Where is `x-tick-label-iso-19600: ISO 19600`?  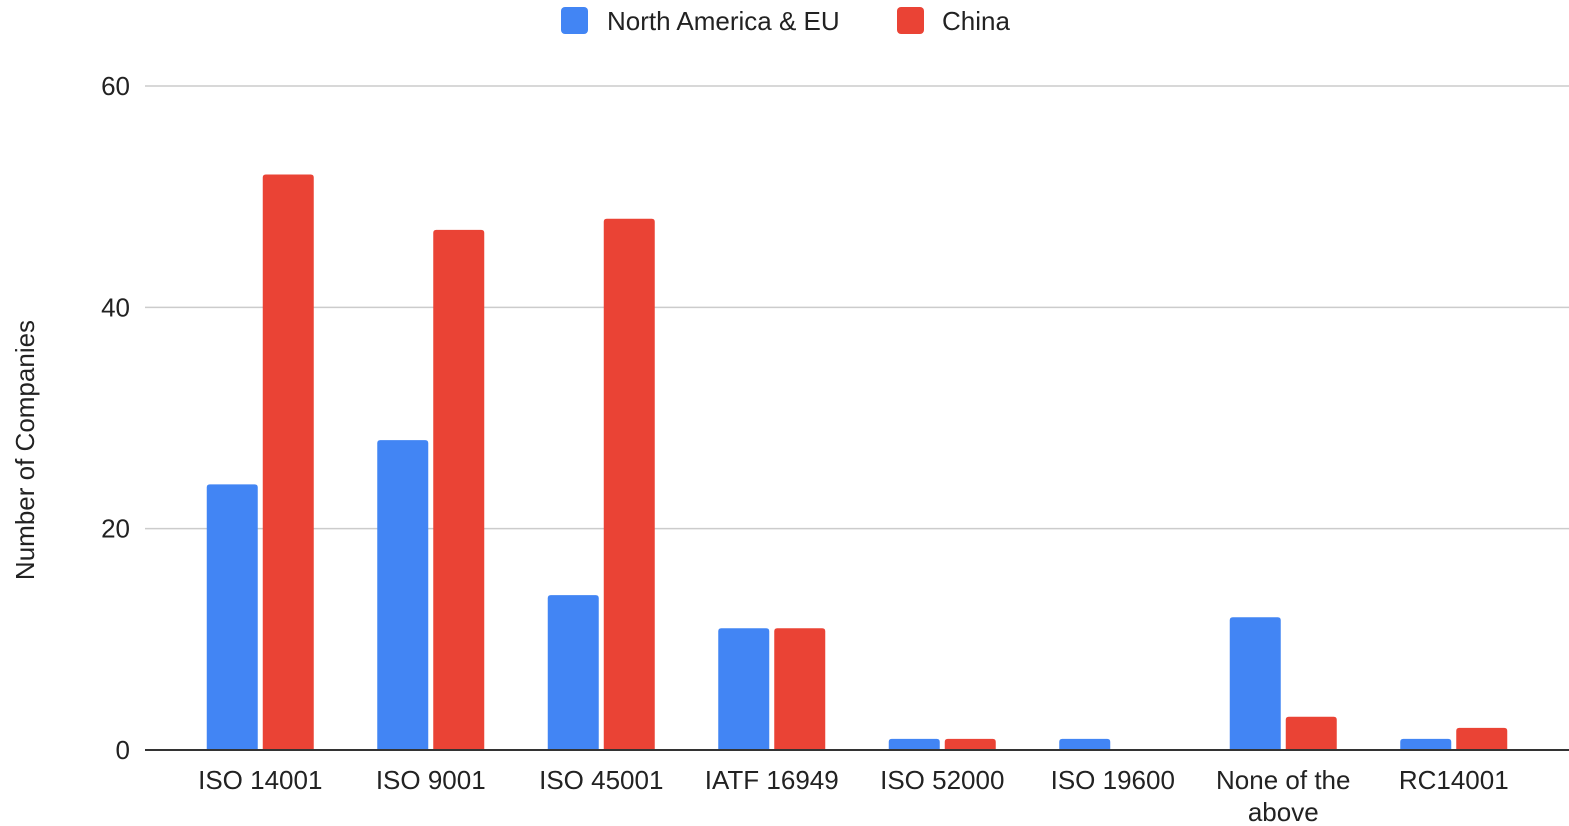
x-tick-label-iso-19600: ISO 19600 is located at coordinates (1113, 780).